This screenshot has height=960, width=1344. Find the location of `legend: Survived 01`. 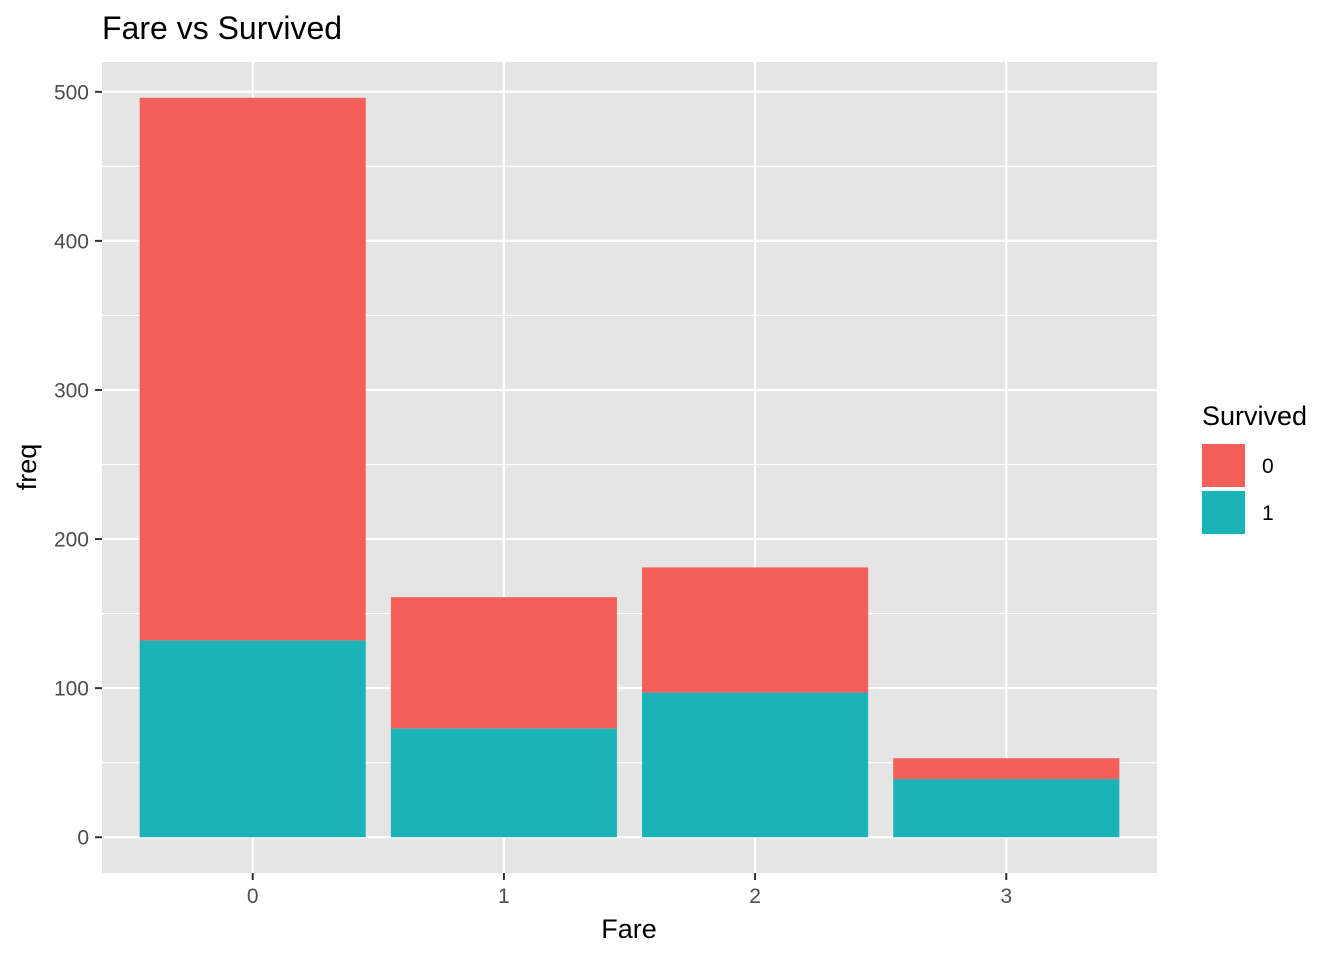

legend: Survived 01 is located at coordinates (1254, 467).